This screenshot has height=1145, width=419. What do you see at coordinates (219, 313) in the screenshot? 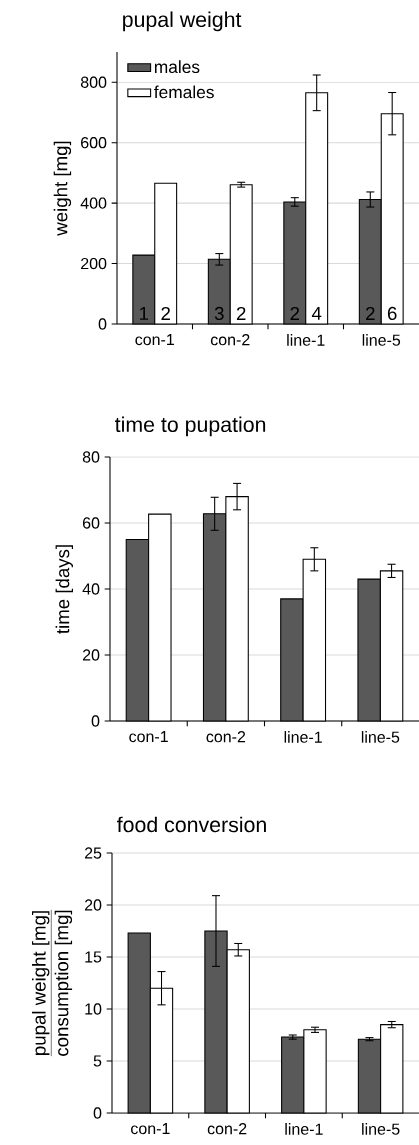
I see `annotation: 3` at bounding box center [219, 313].